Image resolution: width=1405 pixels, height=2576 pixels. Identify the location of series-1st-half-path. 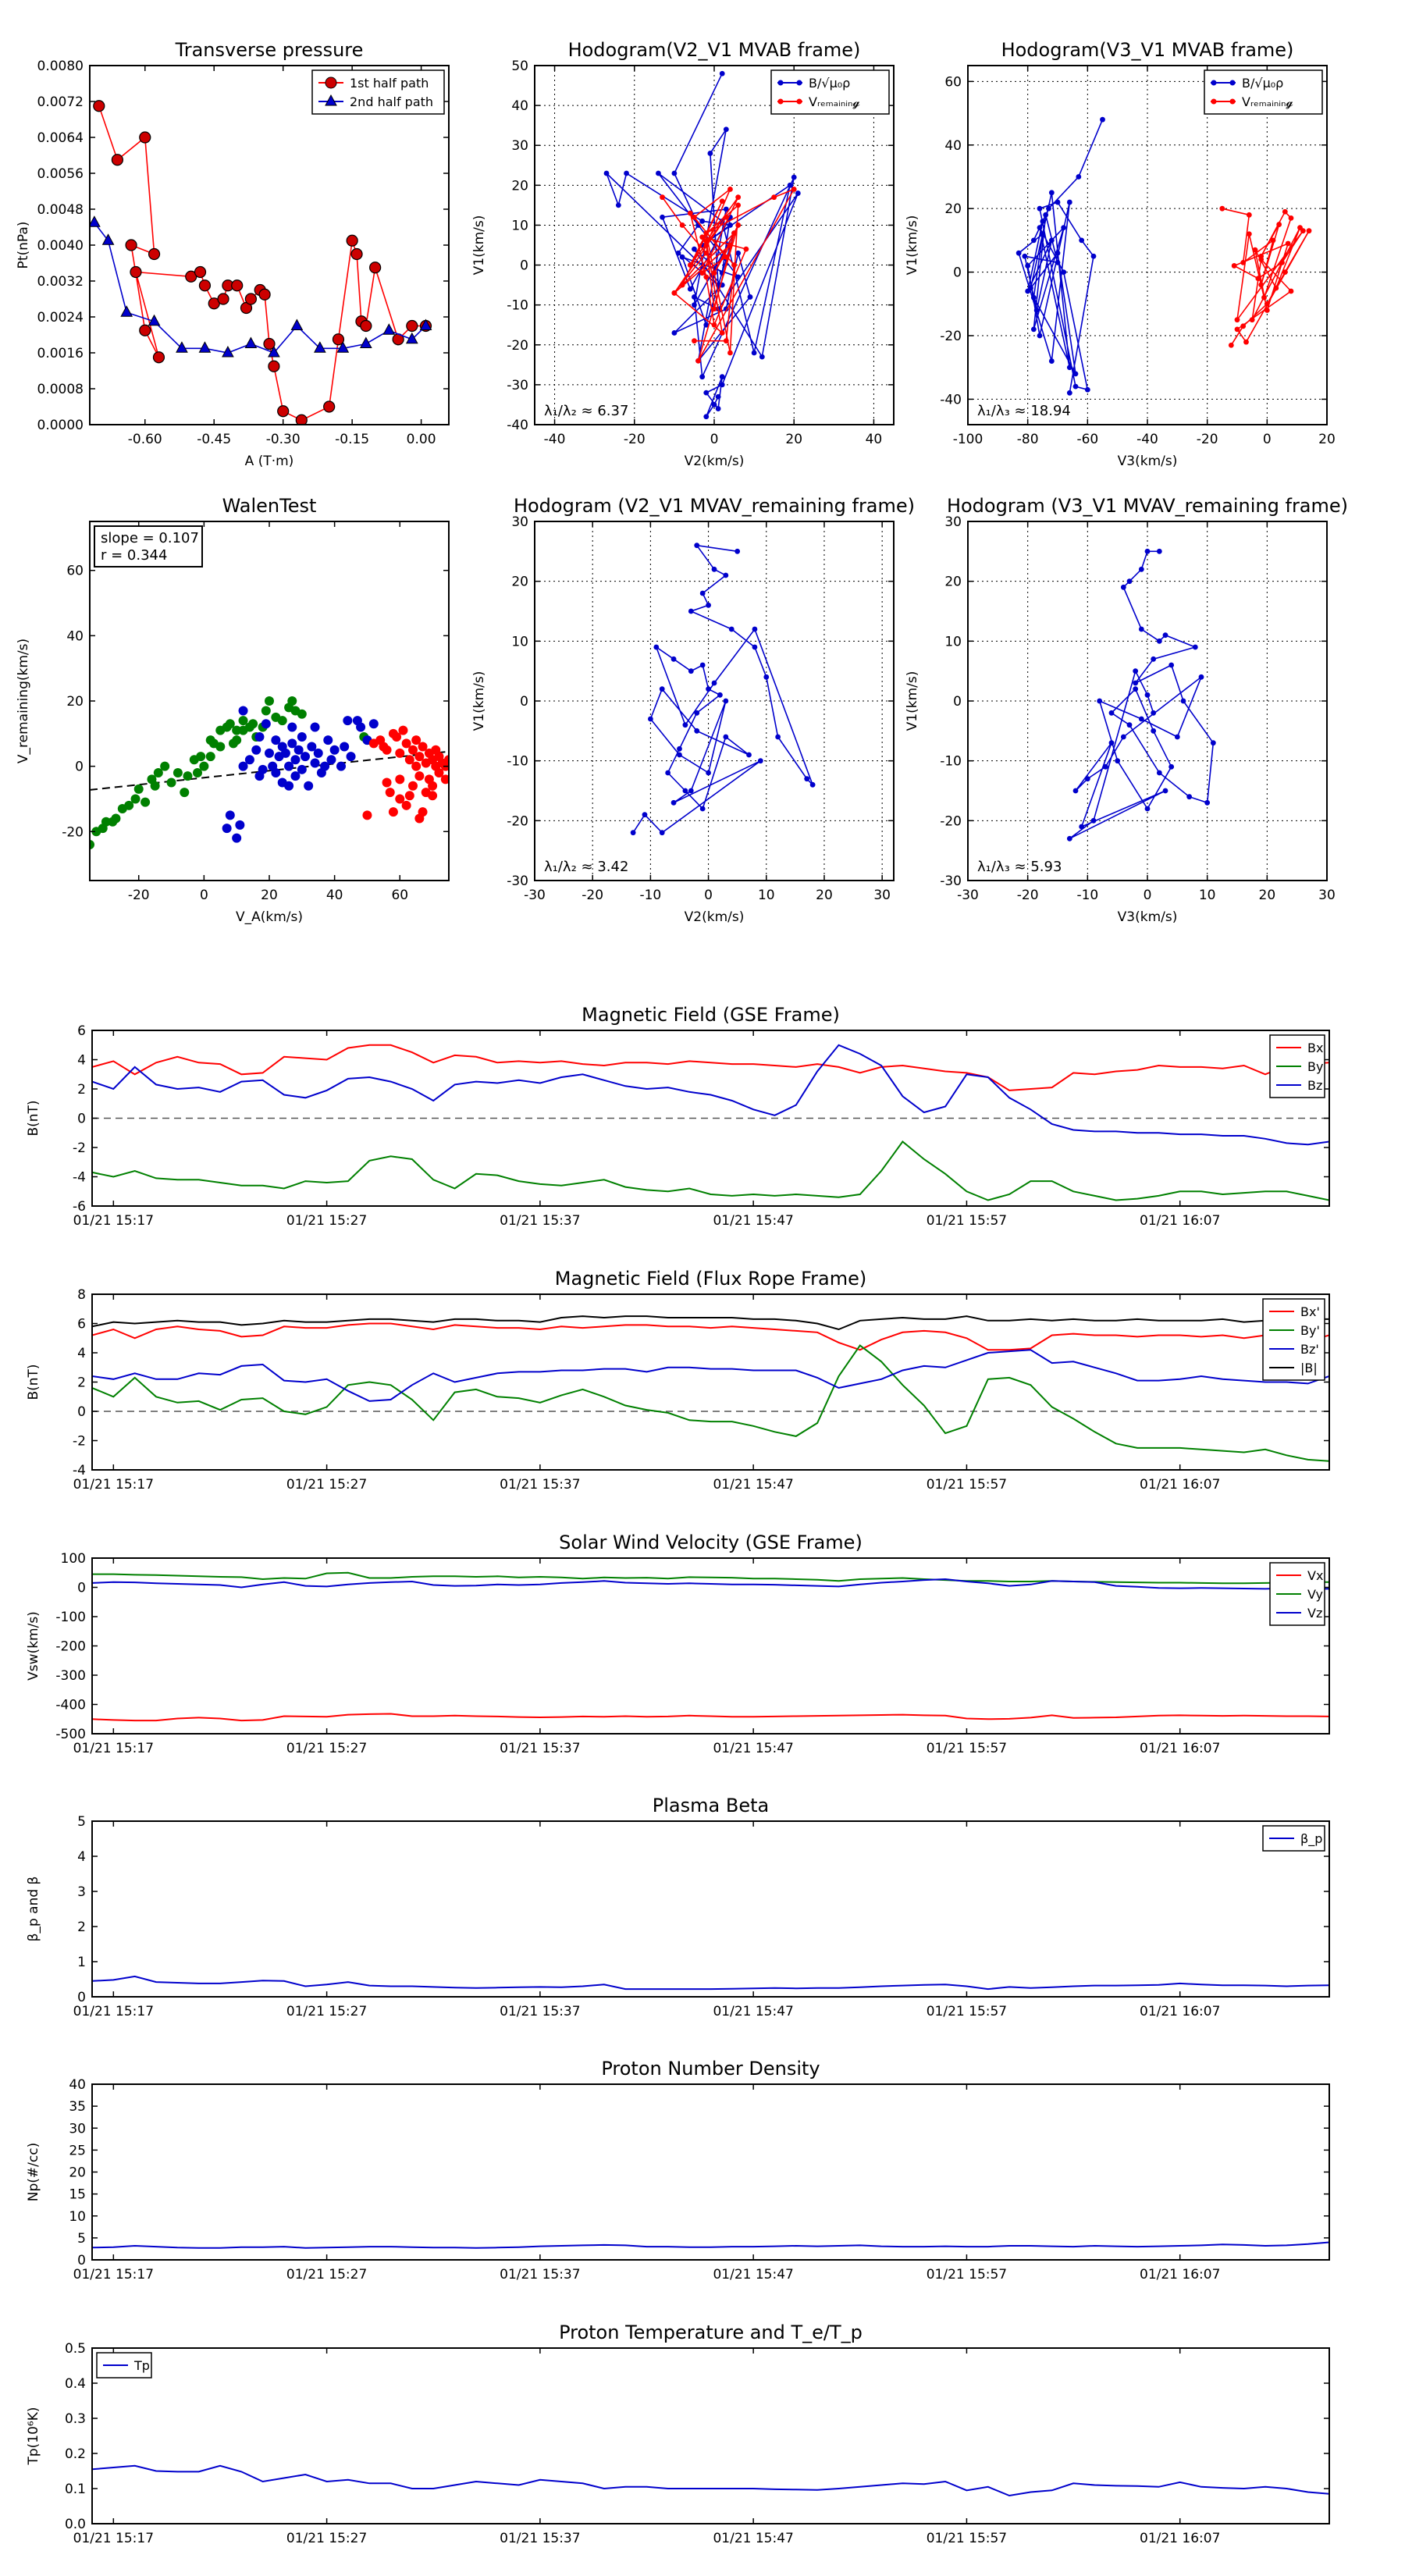
(262, 262).